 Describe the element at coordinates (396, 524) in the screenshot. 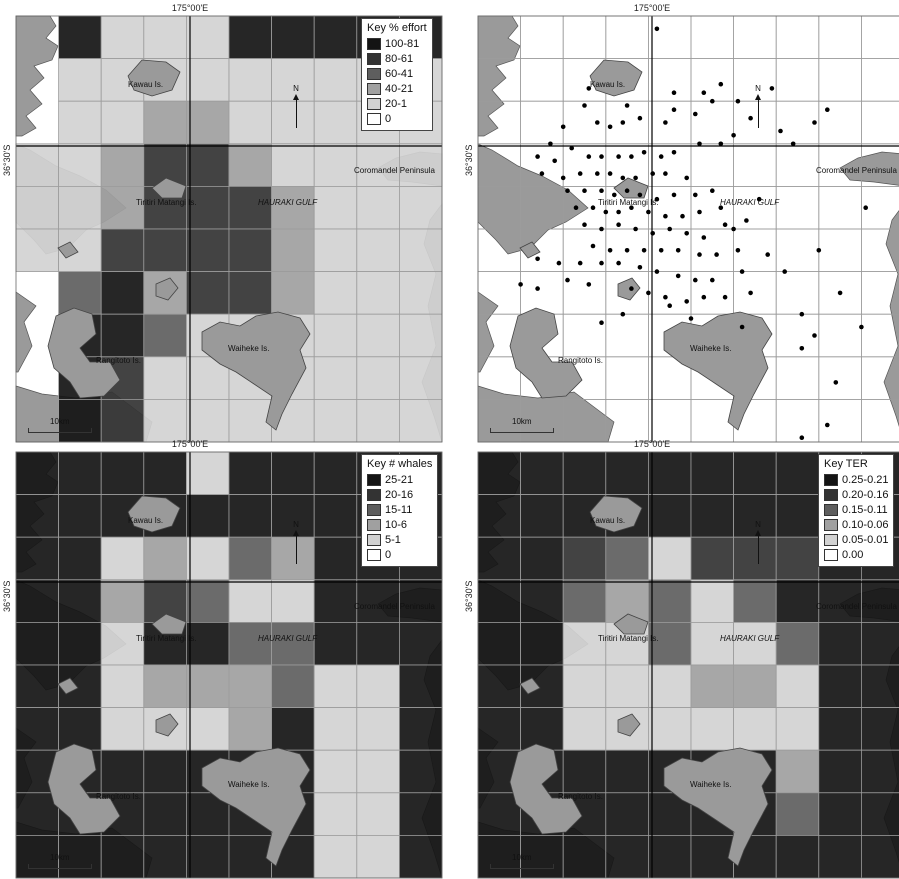

I see `legend-label: 10-6` at that location.